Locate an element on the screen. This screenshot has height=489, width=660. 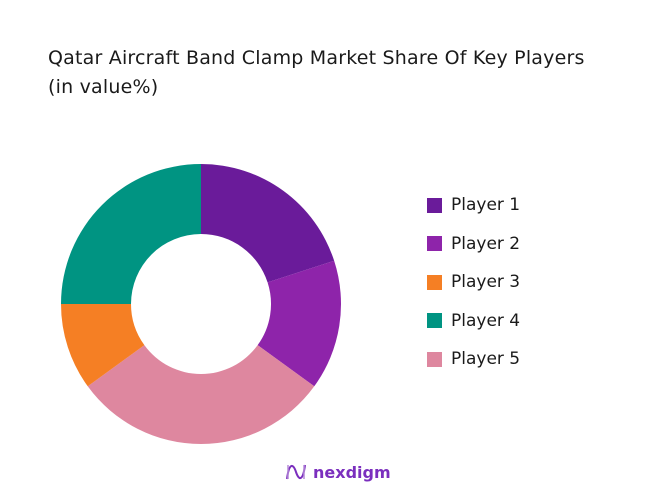
nexdigm-logo: nexdigm is located at coordinates (338, 472).